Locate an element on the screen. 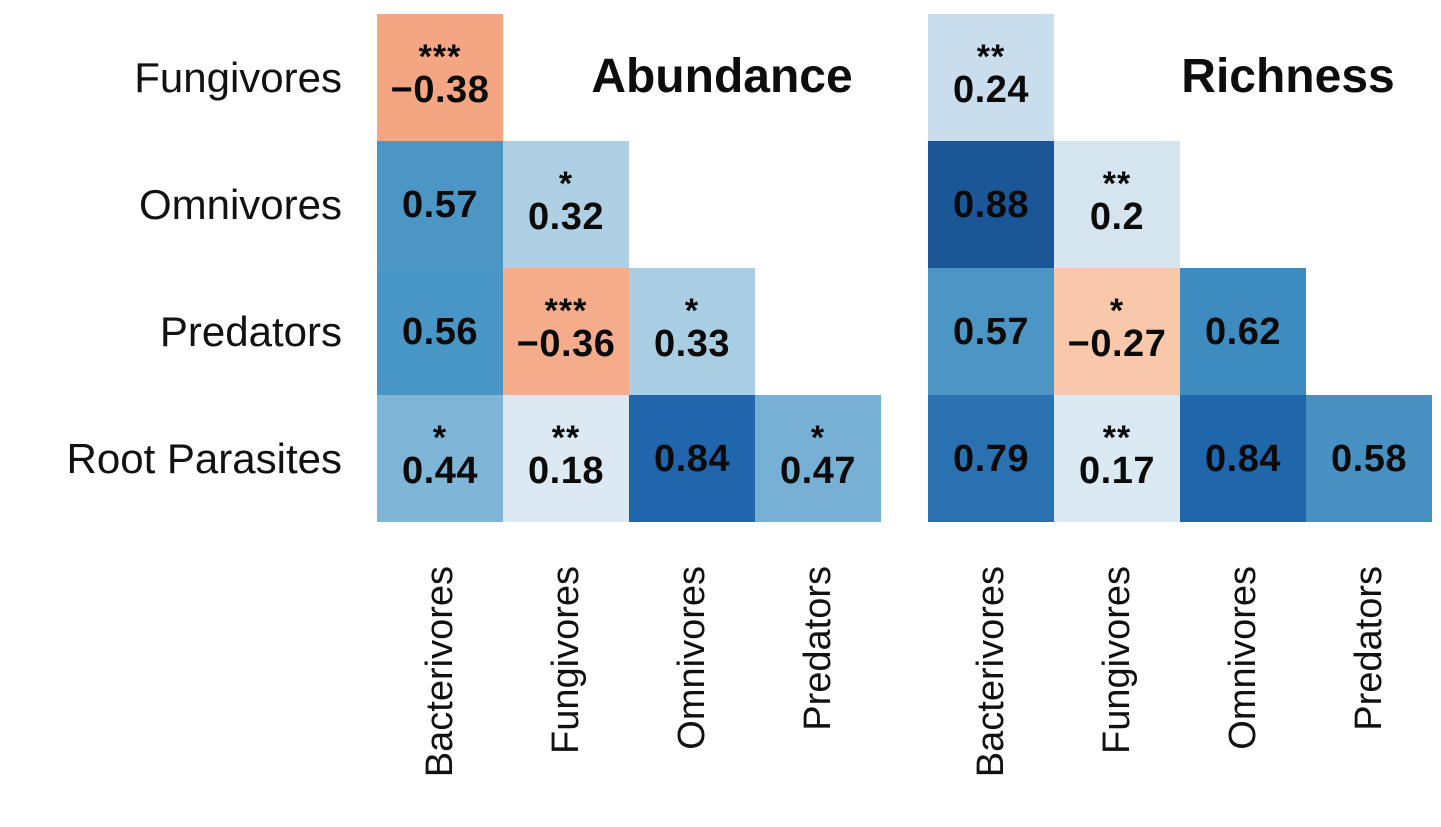 This screenshot has width=1441, height=827. row-label-omnivores: Omnivores is located at coordinates (240, 204).